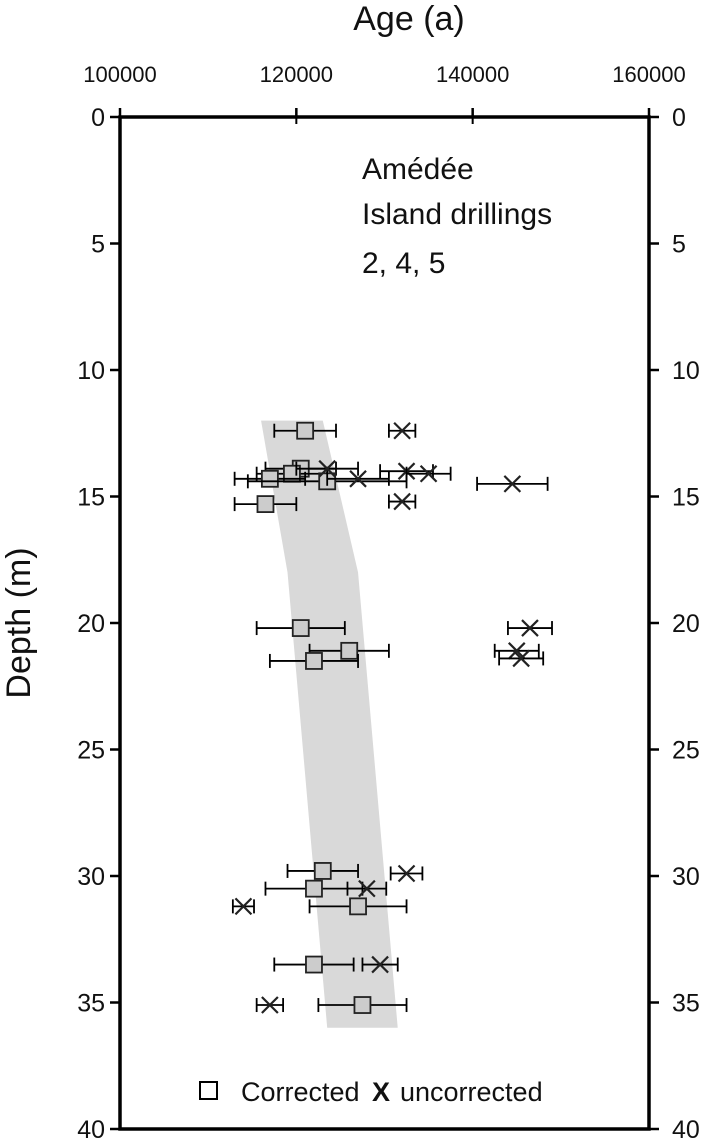  I want to click on x-axis-title: Age (a), so click(409, 19).